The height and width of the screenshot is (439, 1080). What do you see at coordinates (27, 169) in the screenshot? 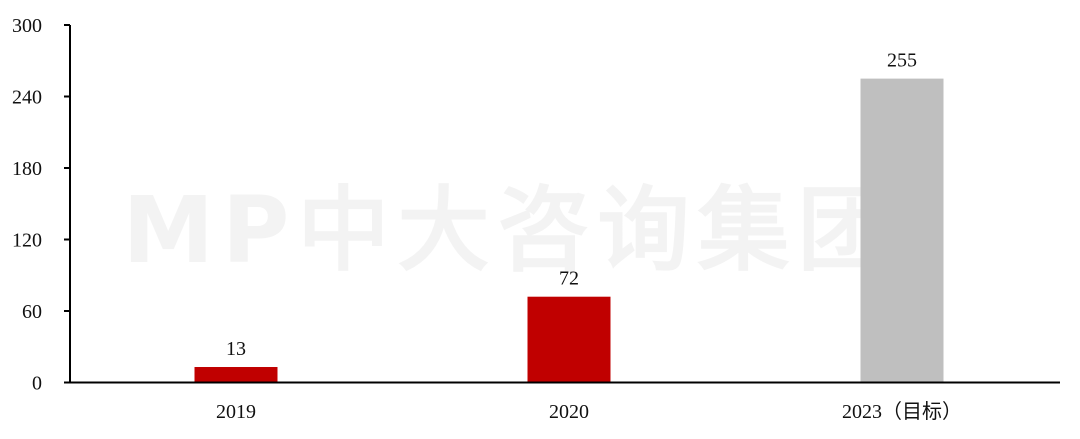
I see `y-tick-label: 180` at bounding box center [27, 169].